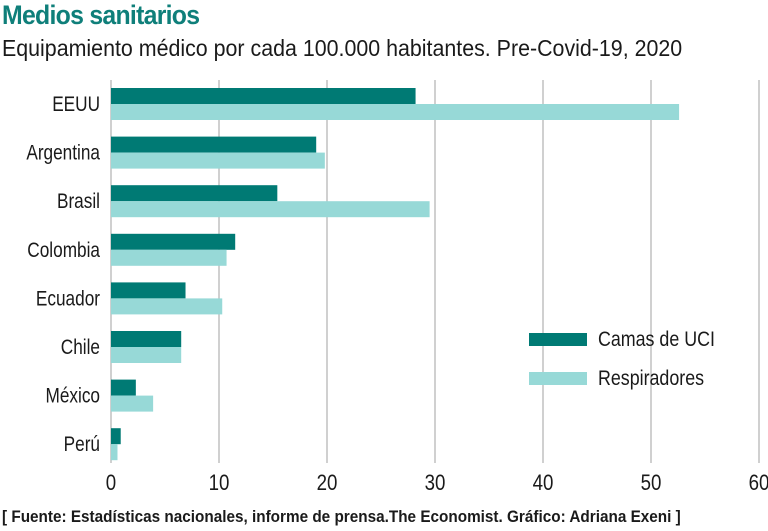 This screenshot has height=531, width=768. Describe the element at coordinates (80, 348) in the screenshot. I see `category-label: Chile` at that location.